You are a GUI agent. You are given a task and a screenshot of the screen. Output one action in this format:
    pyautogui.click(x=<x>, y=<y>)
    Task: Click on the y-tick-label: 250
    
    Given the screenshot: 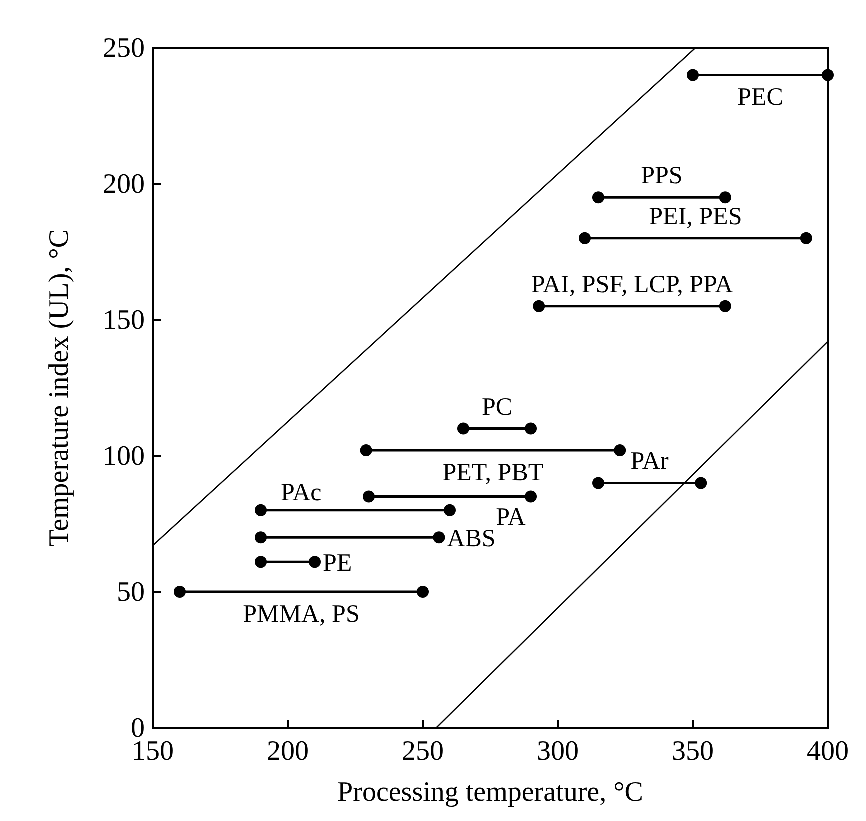 What is the action you would take?
    pyautogui.click(x=124, y=48)
    